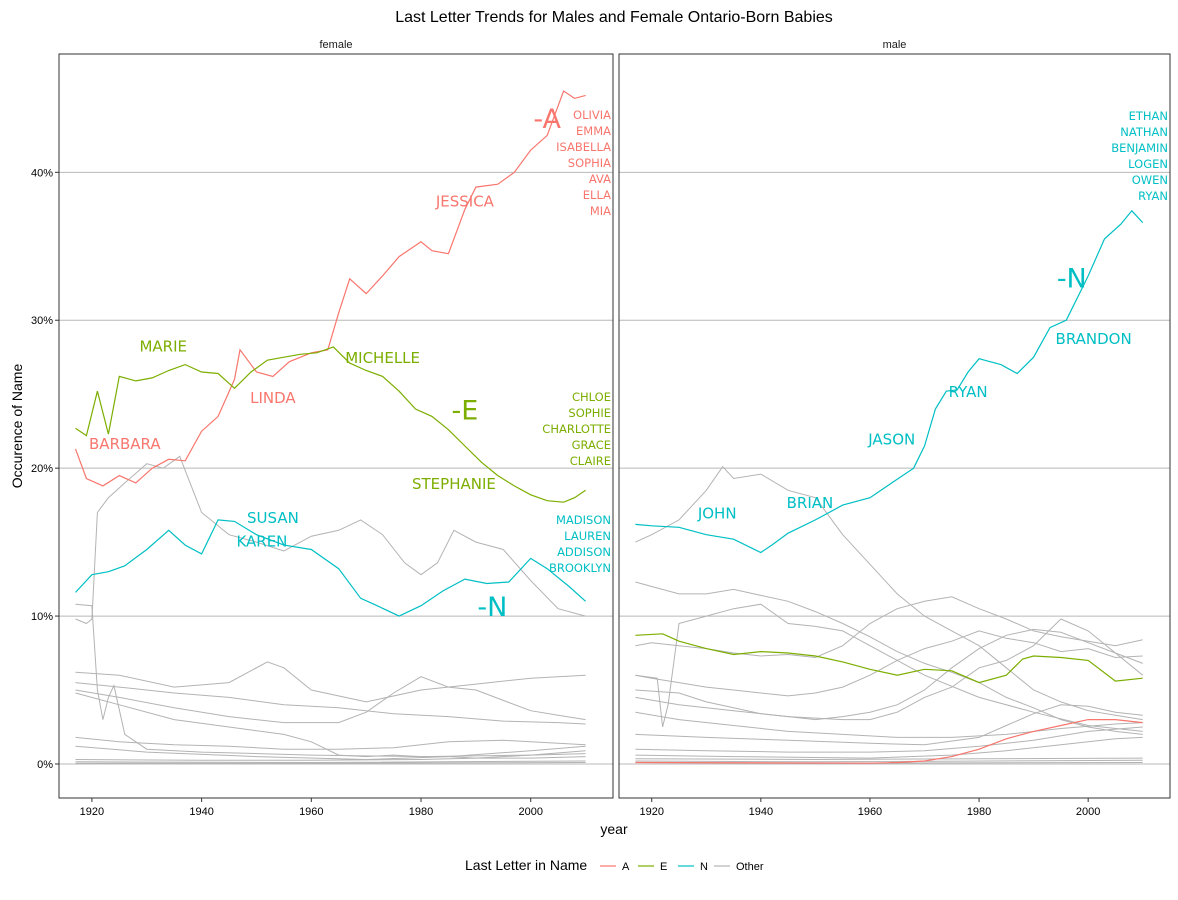 The width and height of the screenshot is (1178, 900). Describe the element at coordinates (492, 607) in the screenshot. I see `annotation-female-10: -N` at that location.